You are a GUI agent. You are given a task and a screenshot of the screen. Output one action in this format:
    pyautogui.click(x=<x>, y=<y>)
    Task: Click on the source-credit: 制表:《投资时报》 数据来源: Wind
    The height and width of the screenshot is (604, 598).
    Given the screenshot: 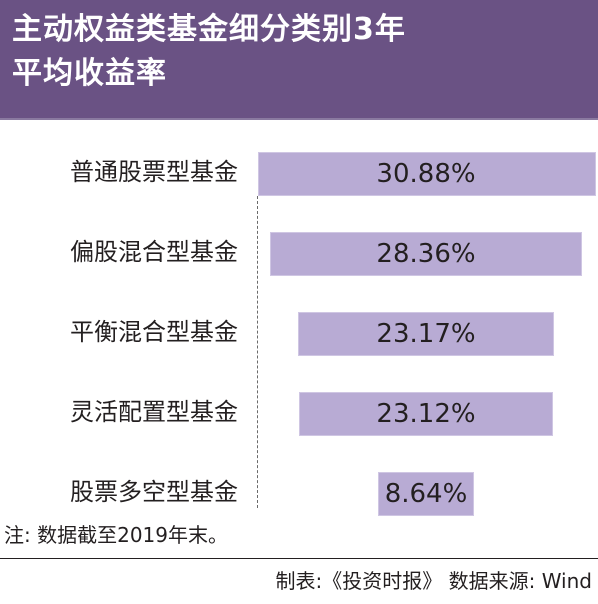 What is the action you would take?
    pyautogui.click(x=433, y=581)
    